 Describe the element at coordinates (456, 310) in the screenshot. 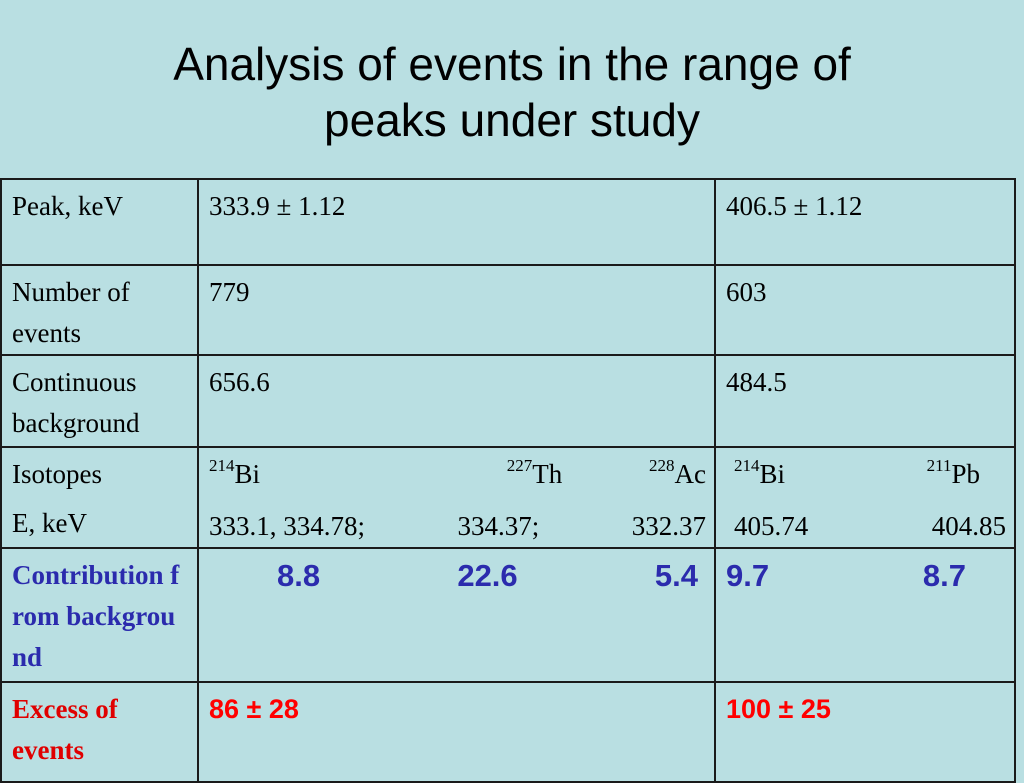

I see `number-of-events-1: 779` at that location.